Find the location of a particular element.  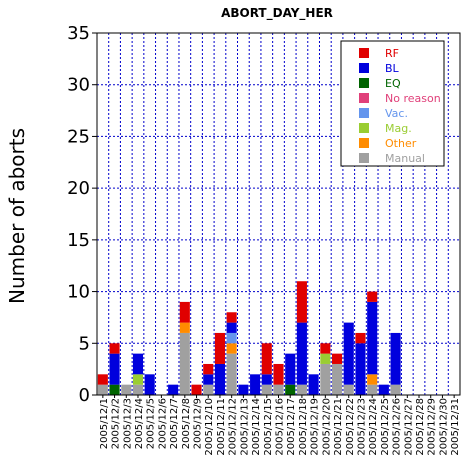

y-tick-label: 25 is located at coordinates (78, 136).